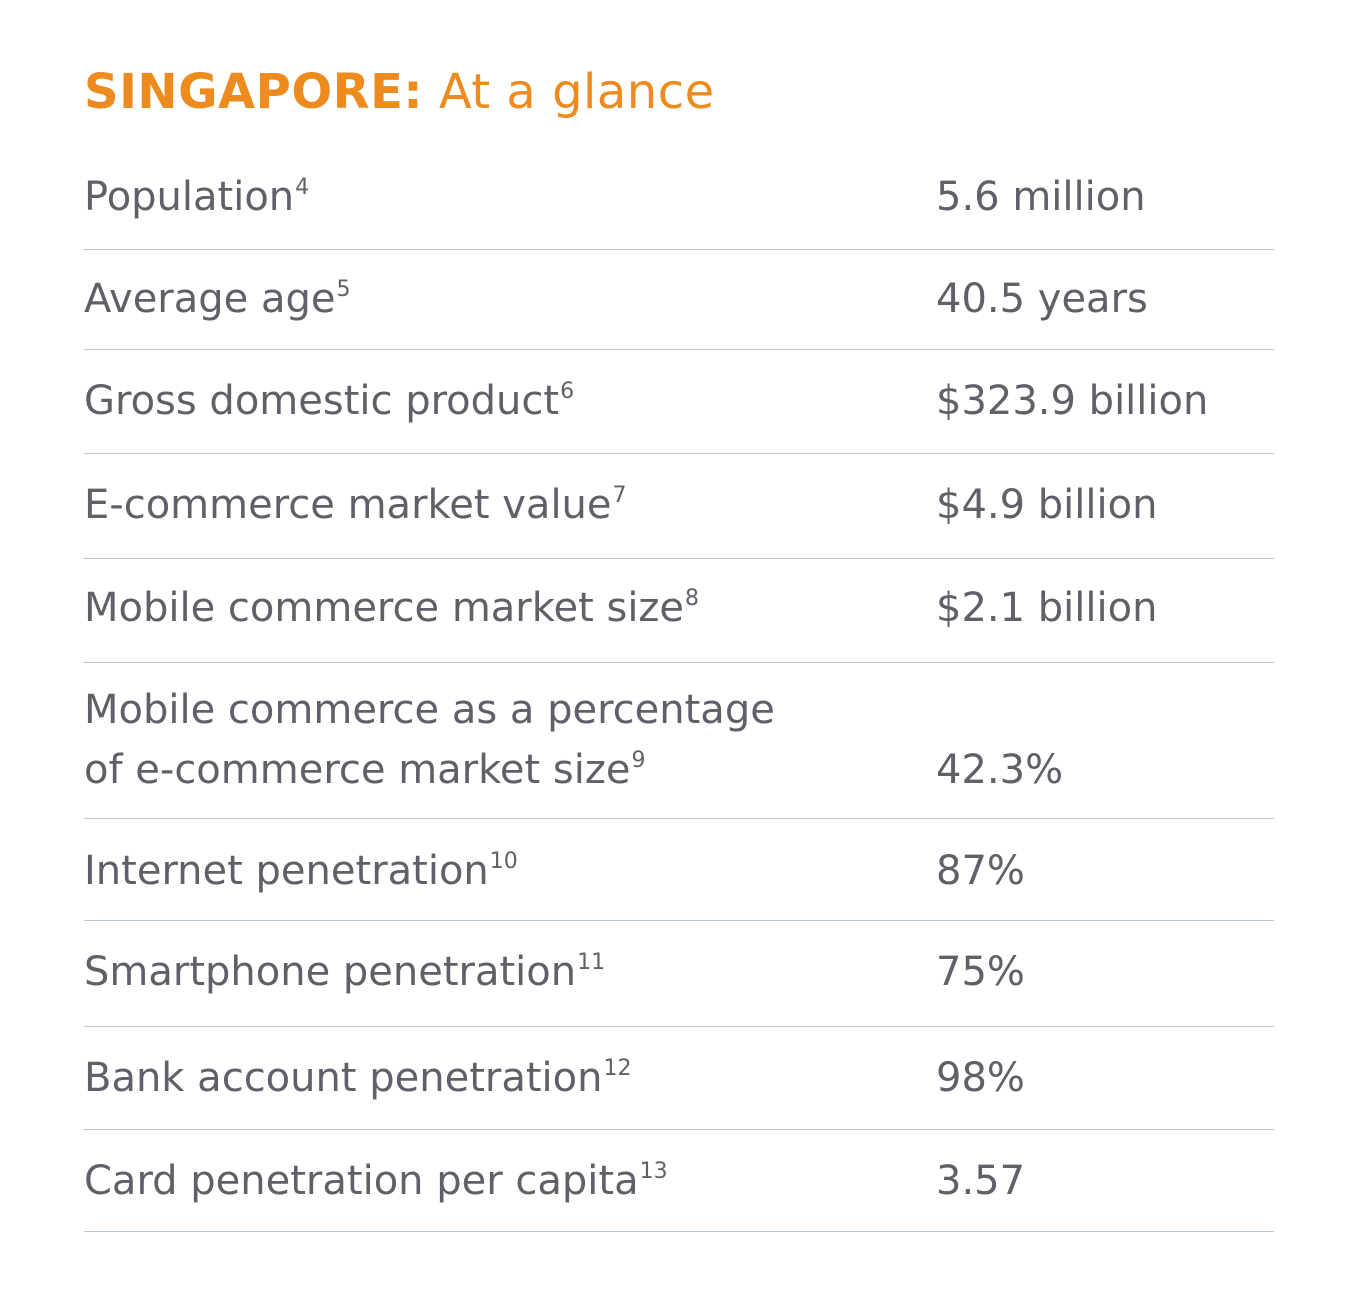 The width and height of the screenshot is (1358, 1292). What do you see at coordinates (980, 871) in the screenshot?
I see `stat-value: 87%` at bounding box center [980, 871].